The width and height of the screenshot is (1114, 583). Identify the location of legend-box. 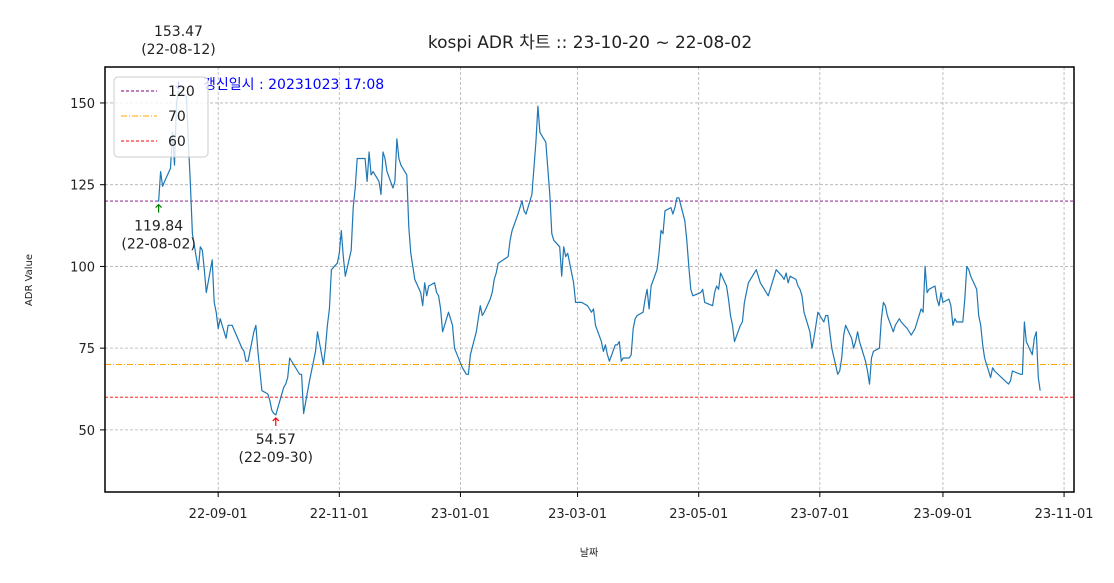
(161, 117).